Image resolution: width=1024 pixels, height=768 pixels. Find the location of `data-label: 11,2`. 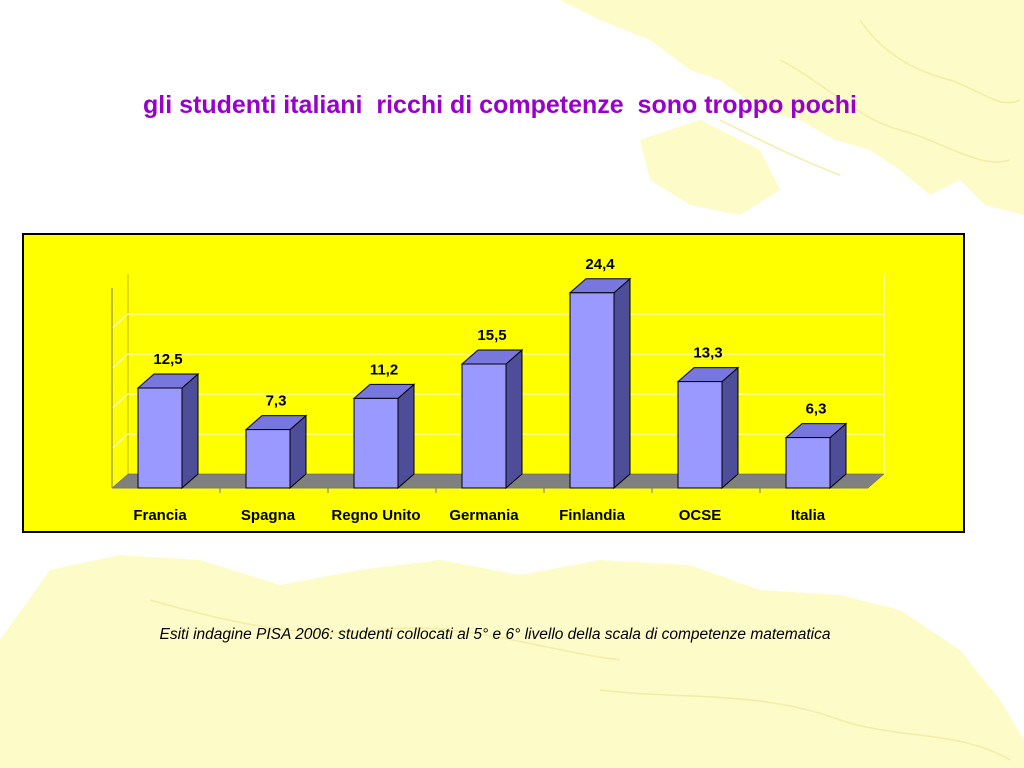

data-label: 11,2 is located at coordinates (384, 369).